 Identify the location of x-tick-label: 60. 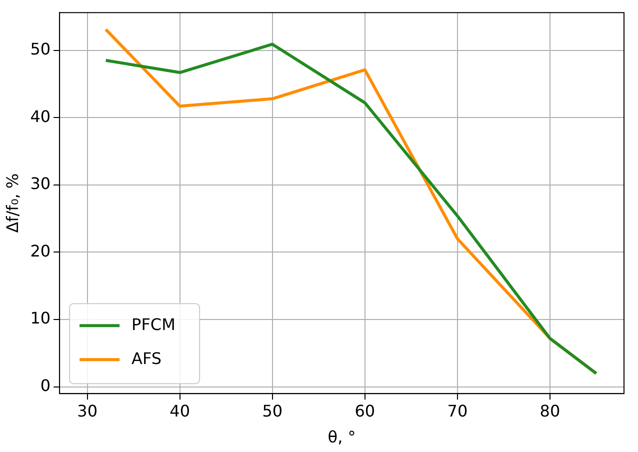
(365, 410).